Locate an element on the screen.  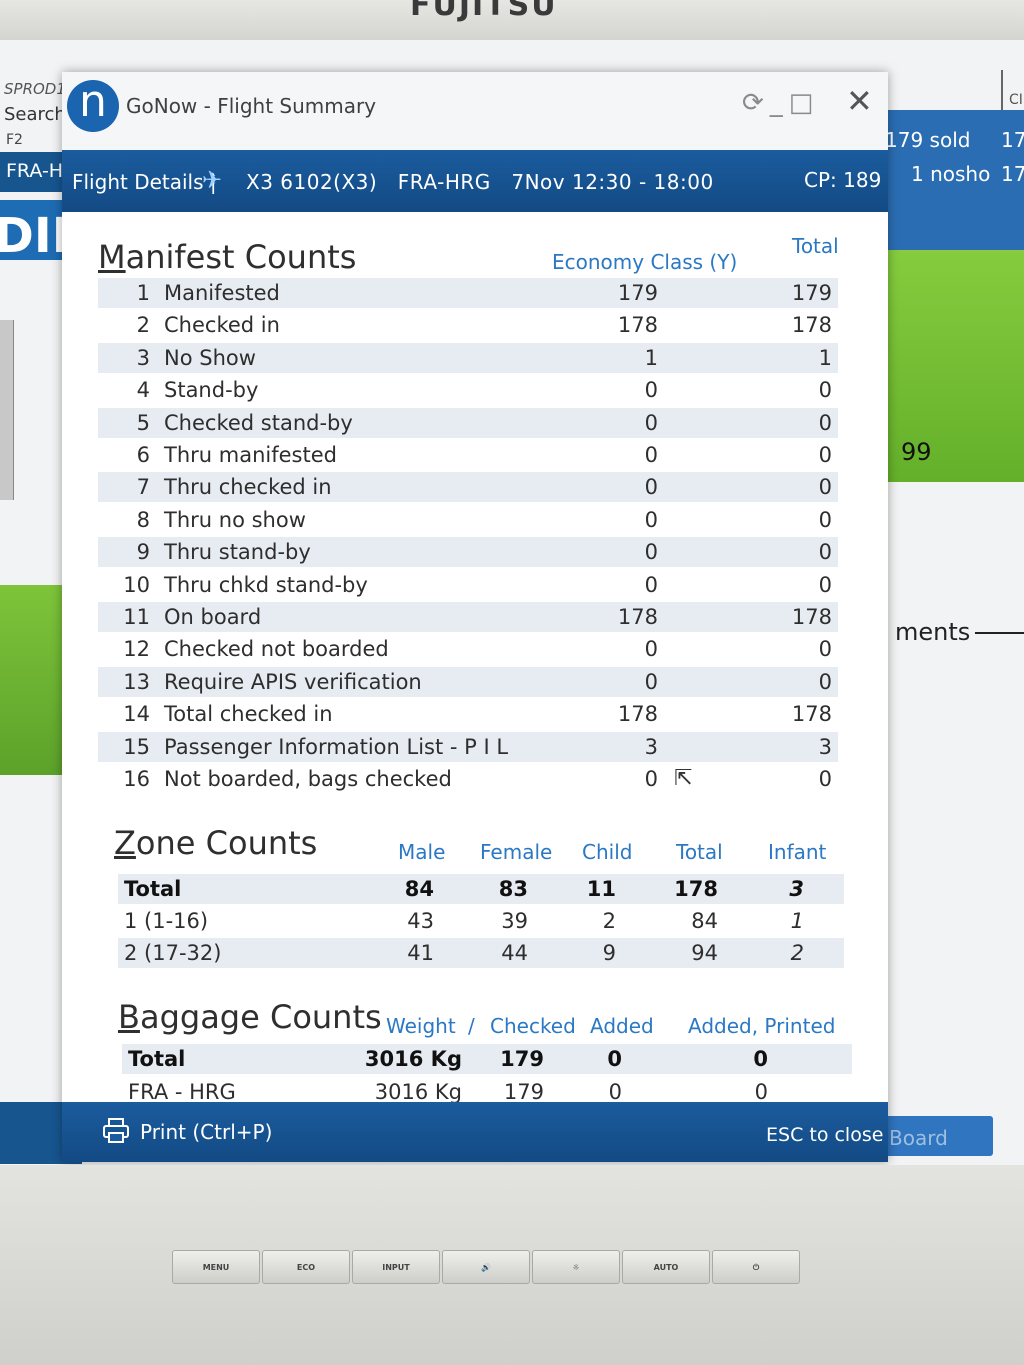
flight-datetime: 7Nov 12:30 - 18:00 is located at coordinates (612, 182).